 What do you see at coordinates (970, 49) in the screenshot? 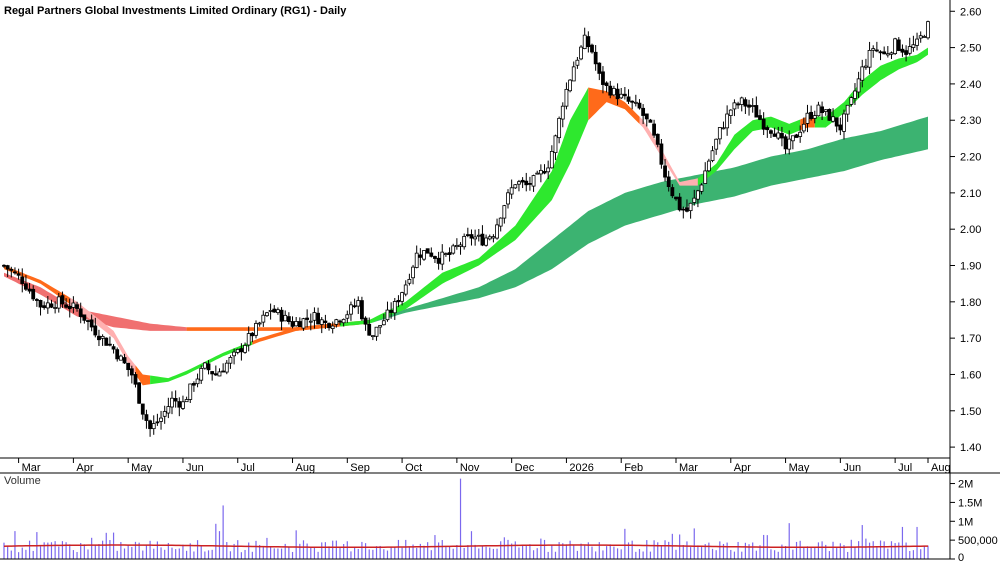
I see `y-tick-label: 2.50` at bounding box center [970, 49].